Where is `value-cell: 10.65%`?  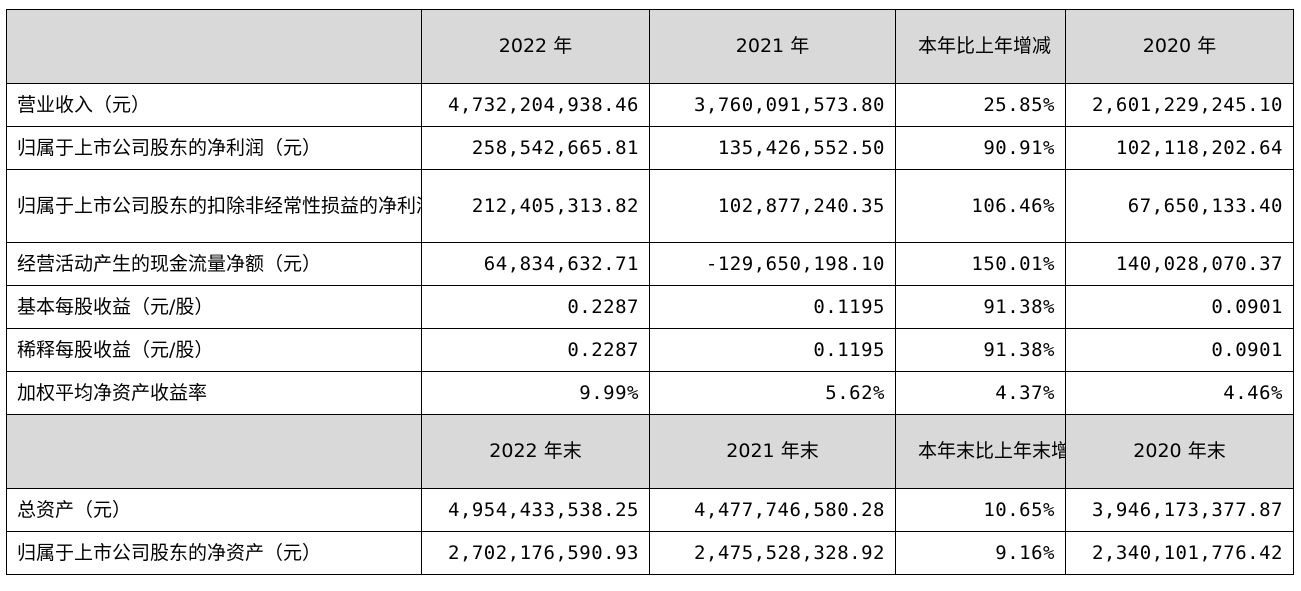 value-cell: 10.65% is located at coordinates (980, 510).